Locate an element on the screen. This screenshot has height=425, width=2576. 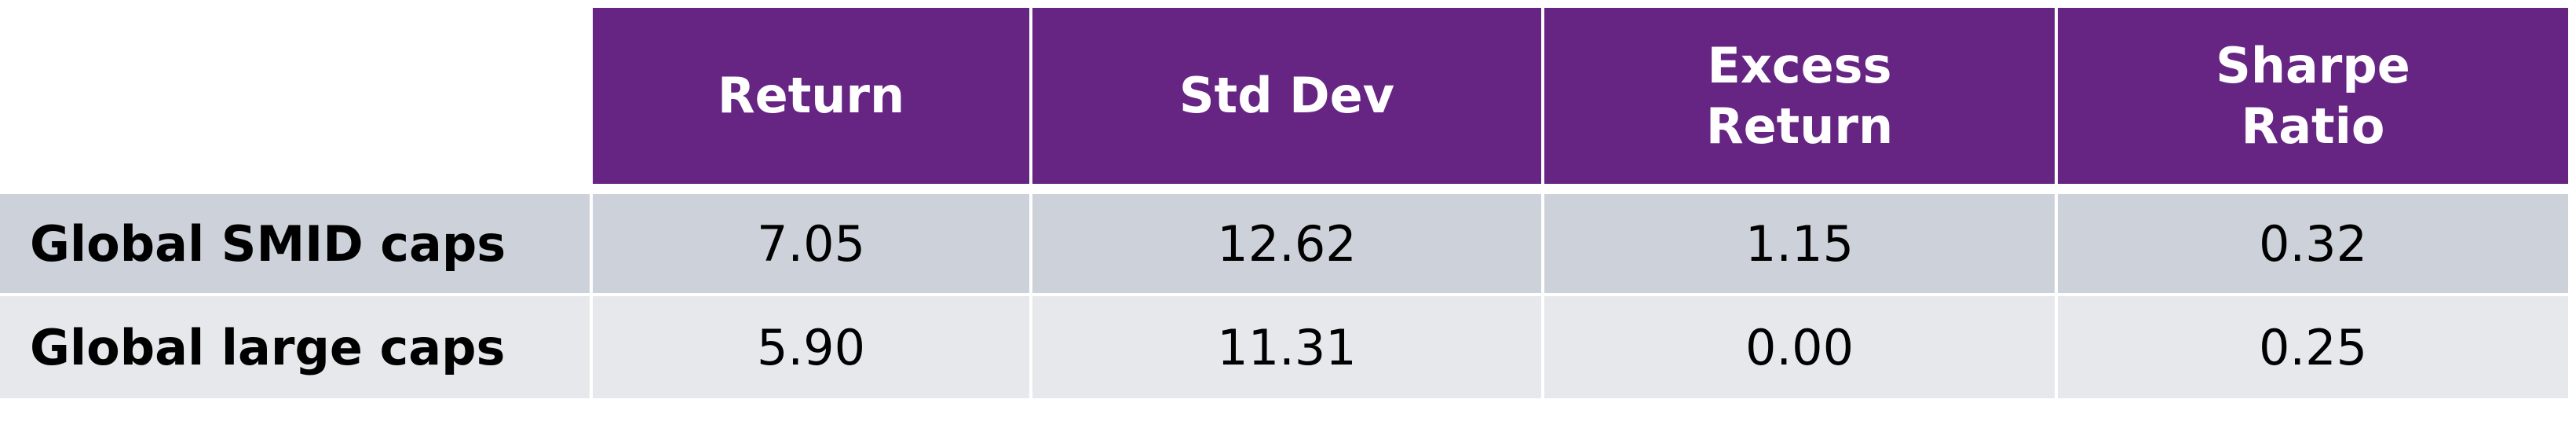
table-cell: 11.31 is located at coordinates (1287, 347).